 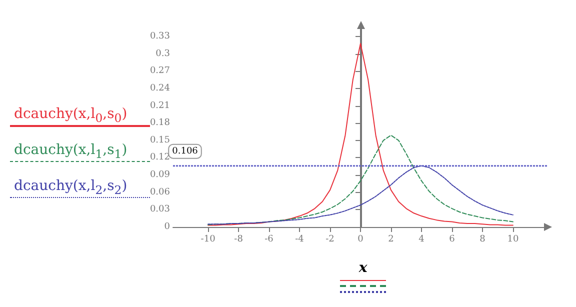 I want to click on y-tick-label: 0, so click(x=167, y=227).